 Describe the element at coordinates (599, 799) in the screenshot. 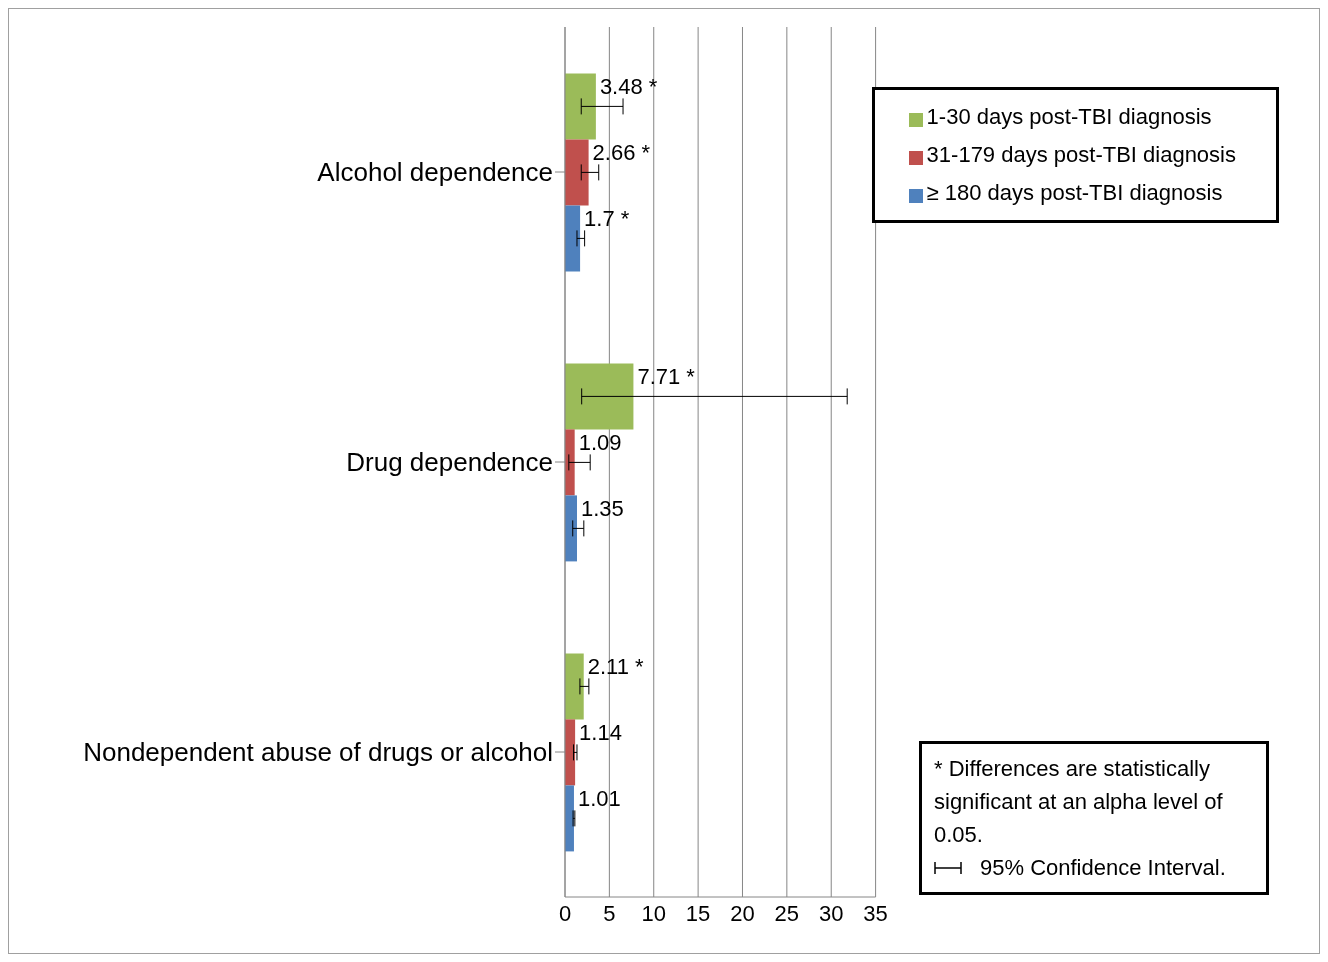

I see `data-label: 1.01` at that location.